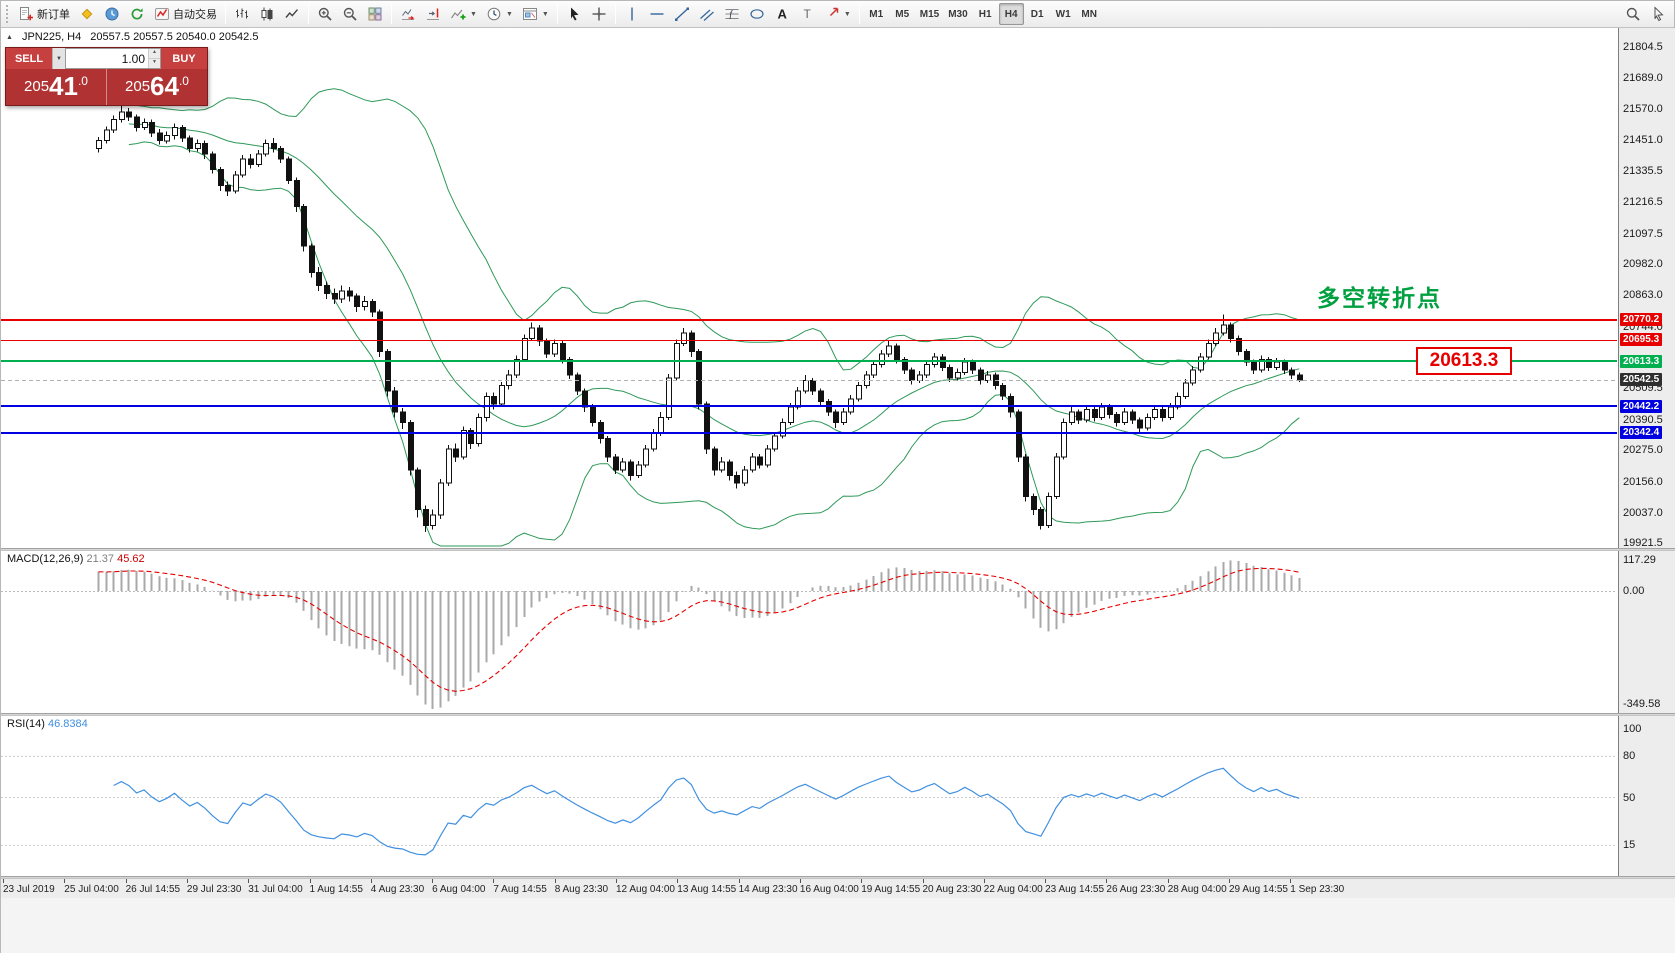 This screenshot has width=1675, height=953. I want to click on price-axis-label: 20982.0, so click(1643, 264).